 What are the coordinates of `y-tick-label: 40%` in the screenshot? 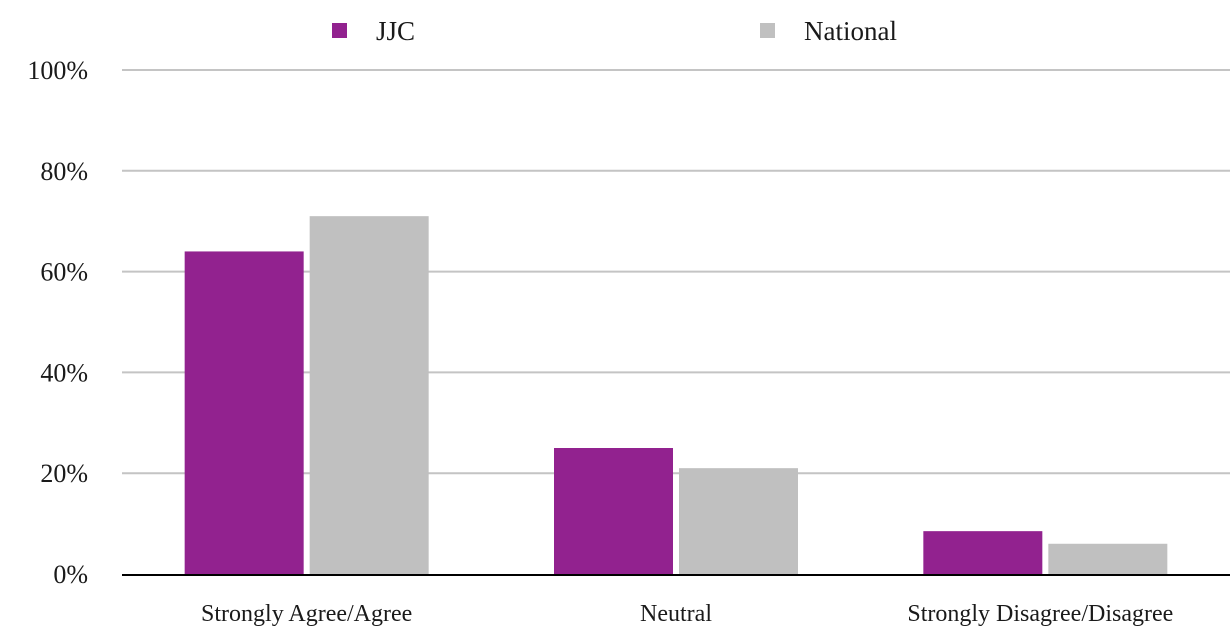 It's located at (64, 372).